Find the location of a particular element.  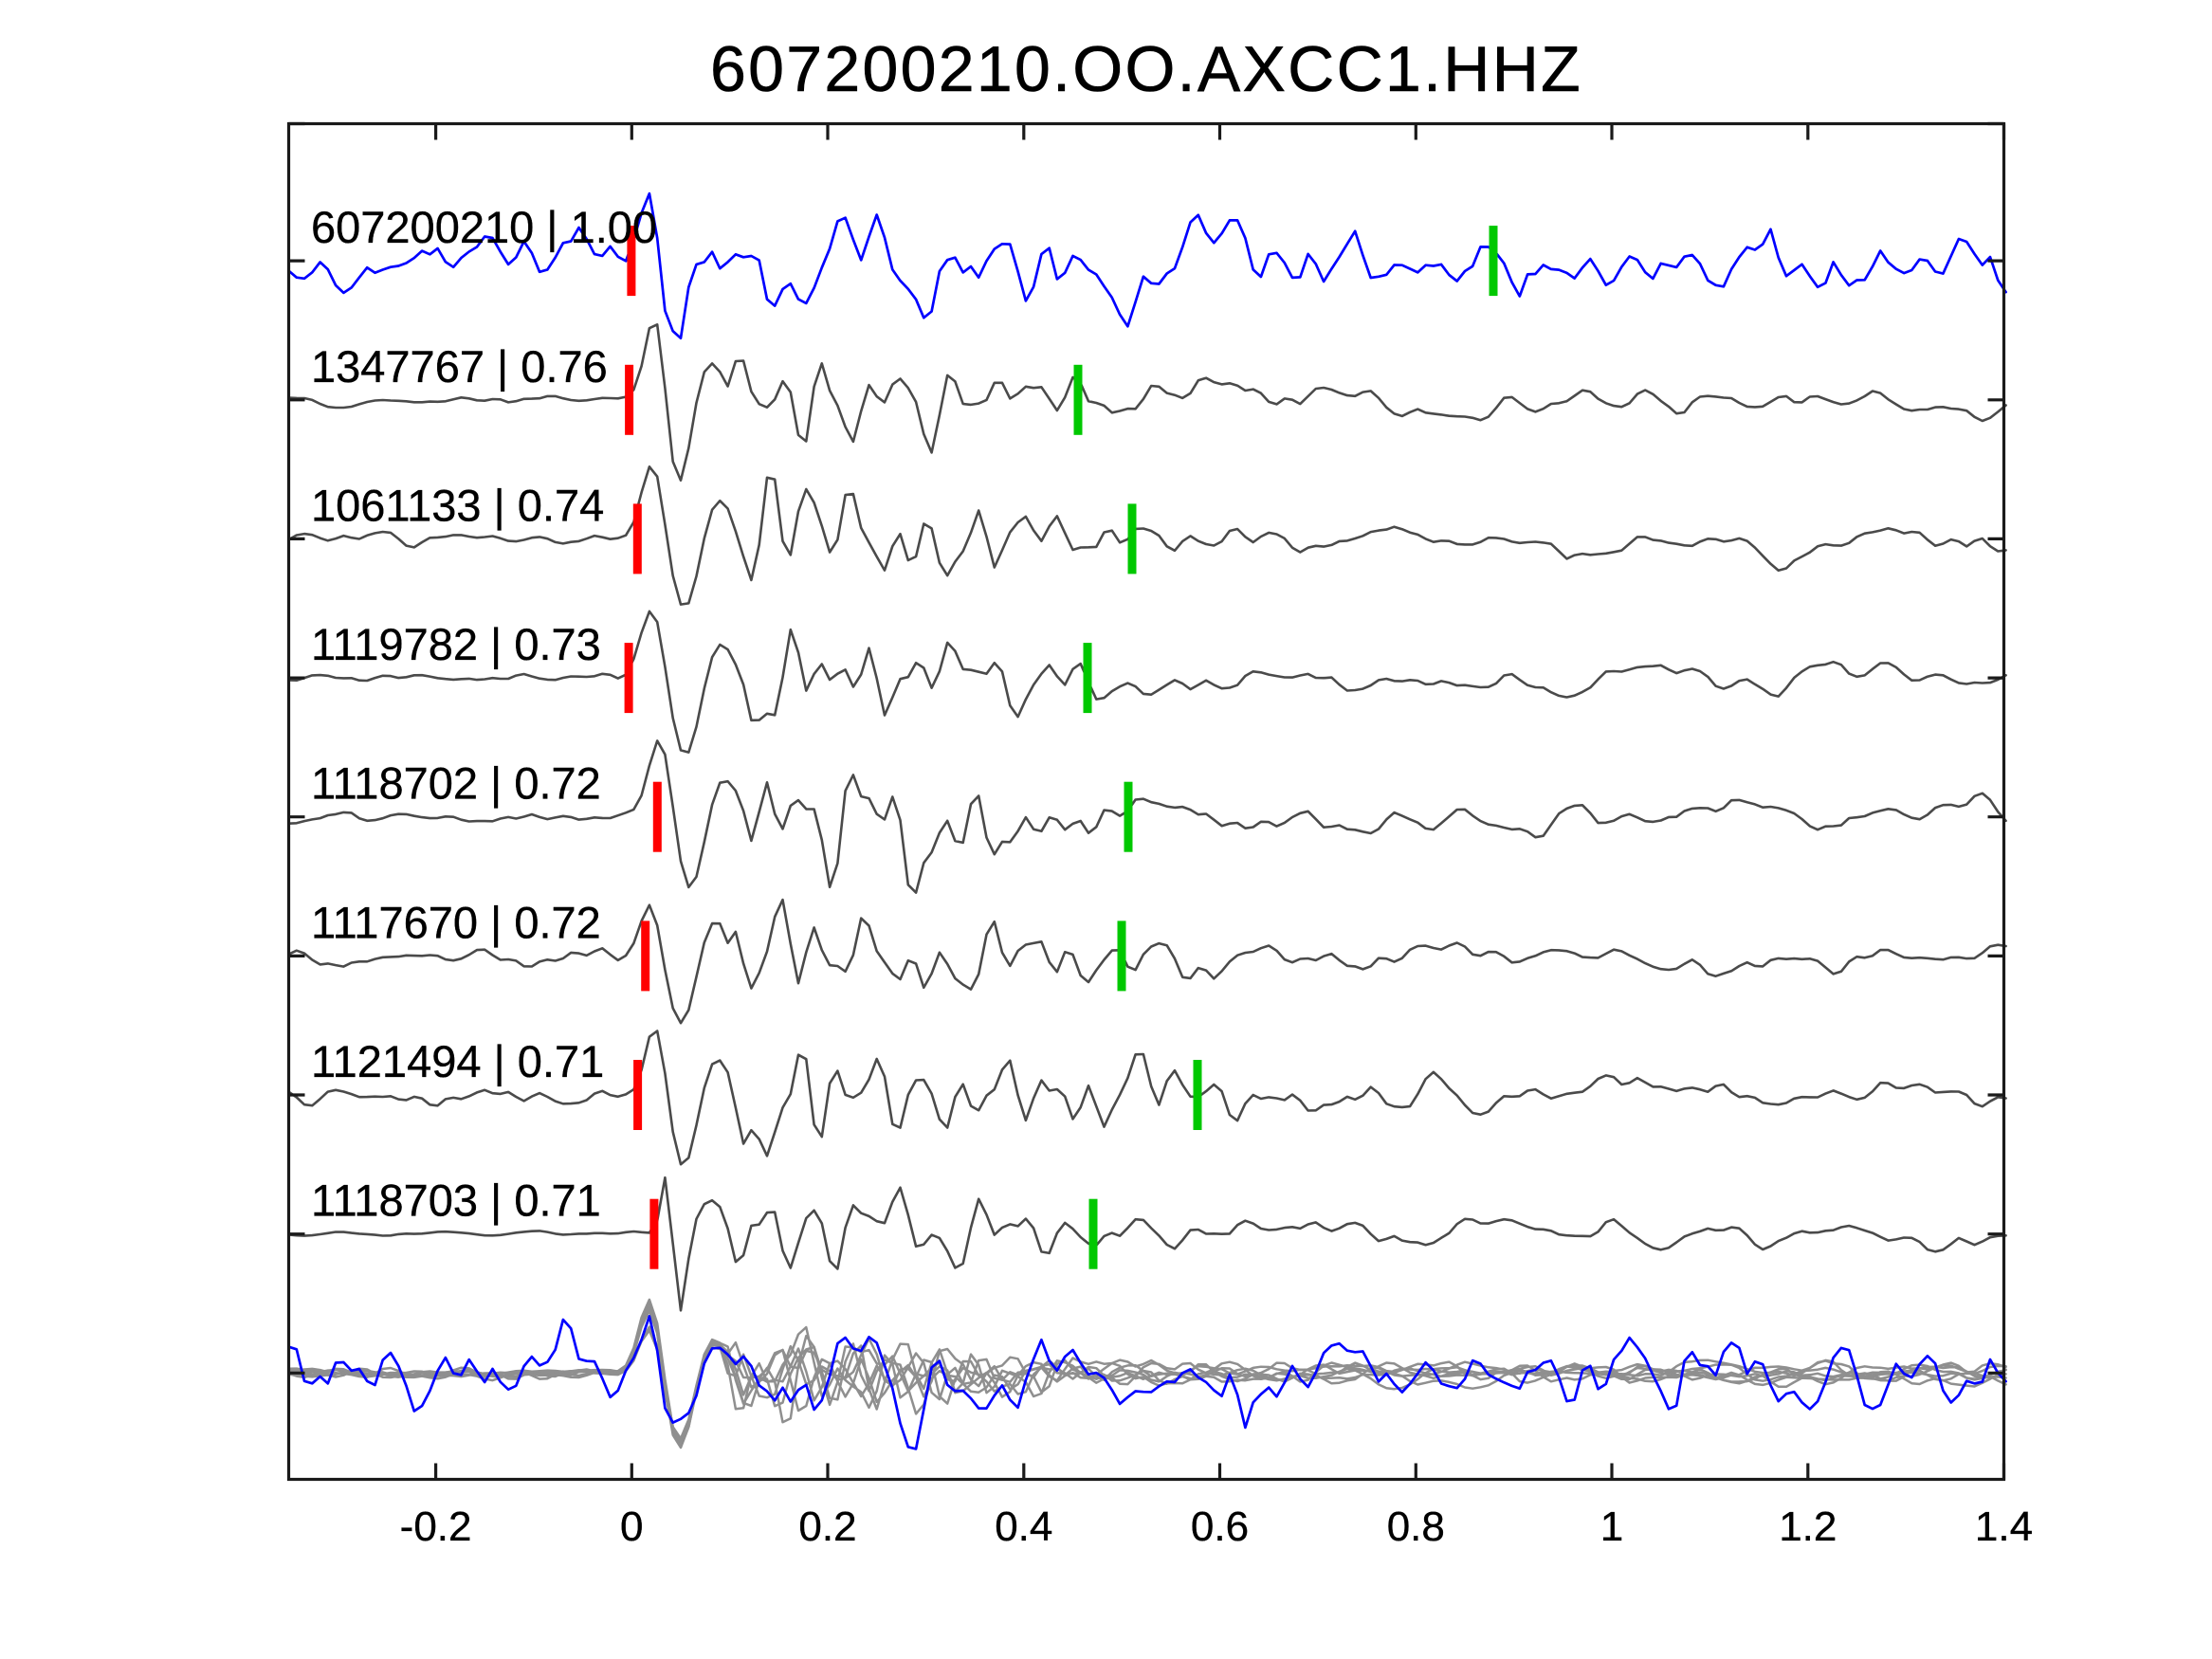

svg-text: 1061133 | 0.74 is located at coordinates (457, 505).